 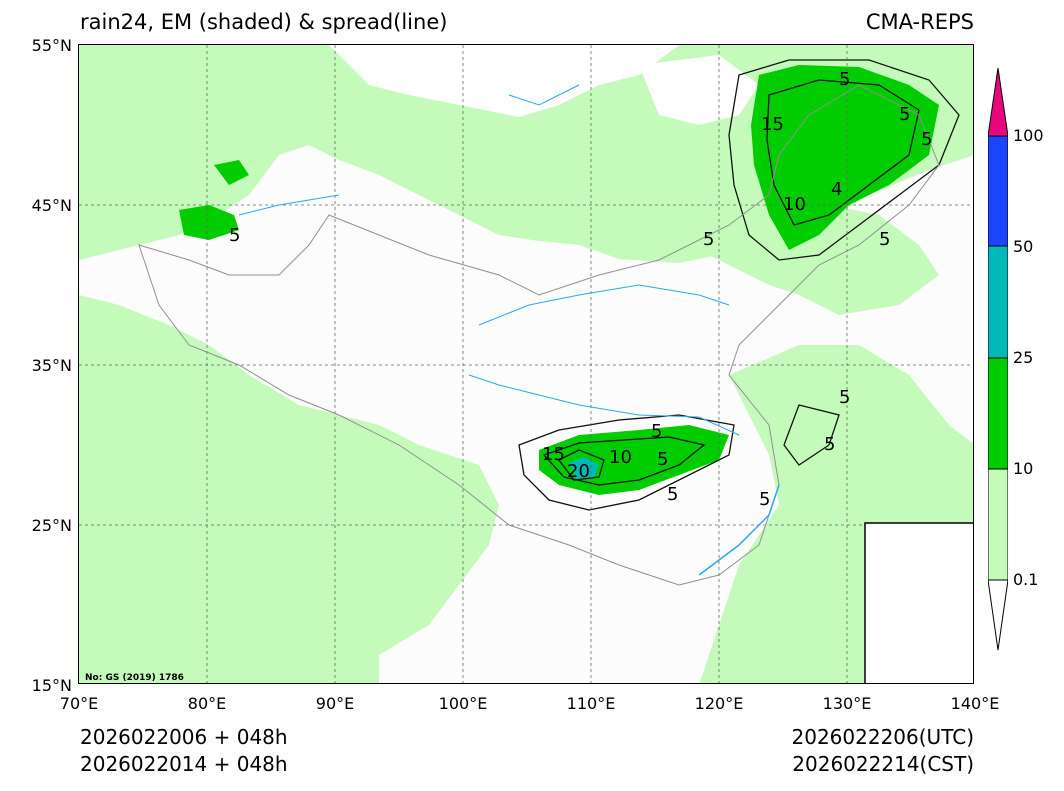 I want to click on lon-label-90: 90°E, so click(x=335, y=703).